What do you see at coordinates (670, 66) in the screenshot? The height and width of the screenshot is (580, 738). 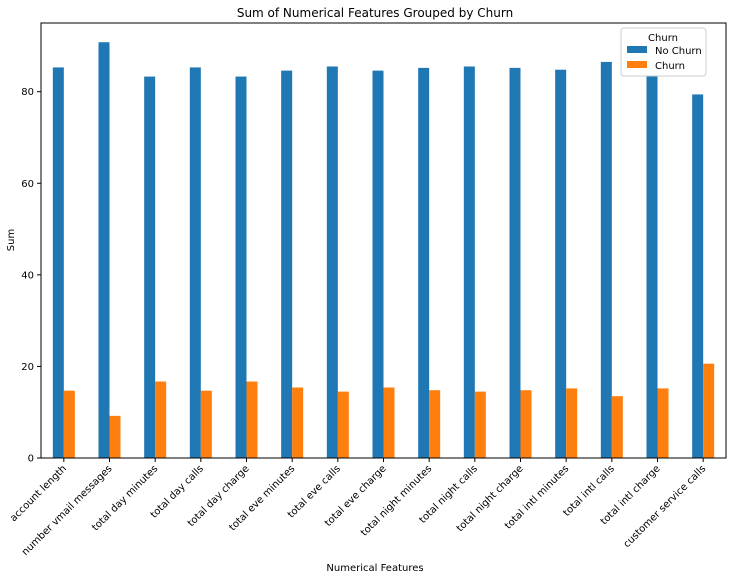 I see `legend-label-churn: Churn` at bounding box center [670, 66].